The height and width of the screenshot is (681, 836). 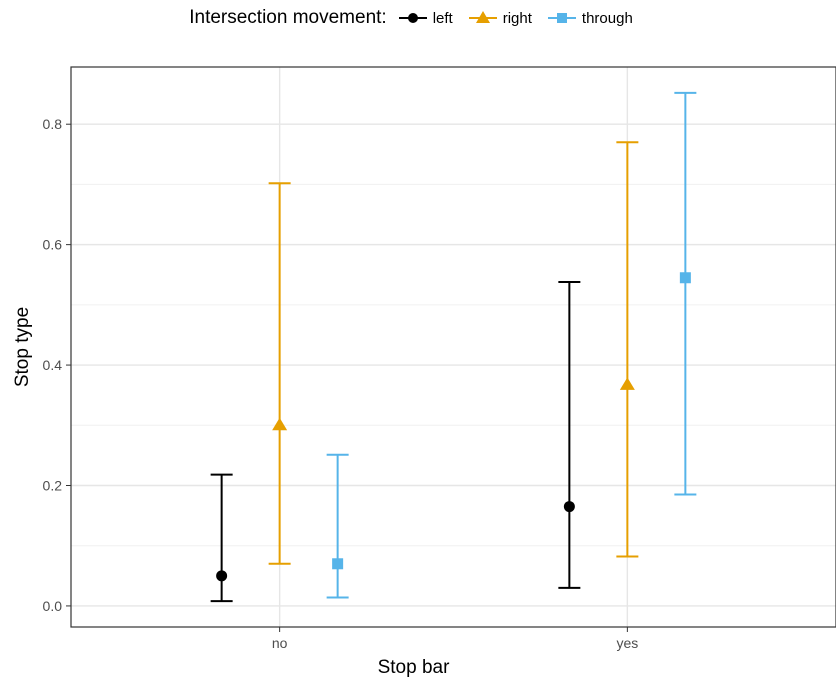 I want to click on x-axis-title: Stop bar, so click(x=414, y=667).